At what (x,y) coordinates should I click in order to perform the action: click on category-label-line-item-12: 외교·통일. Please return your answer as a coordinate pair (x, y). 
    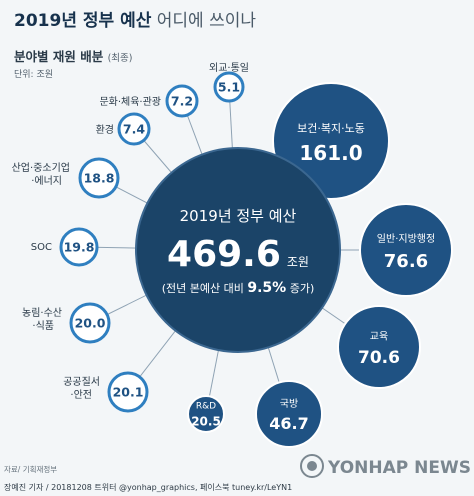
    Looking at the image, I should click on (229, 68).